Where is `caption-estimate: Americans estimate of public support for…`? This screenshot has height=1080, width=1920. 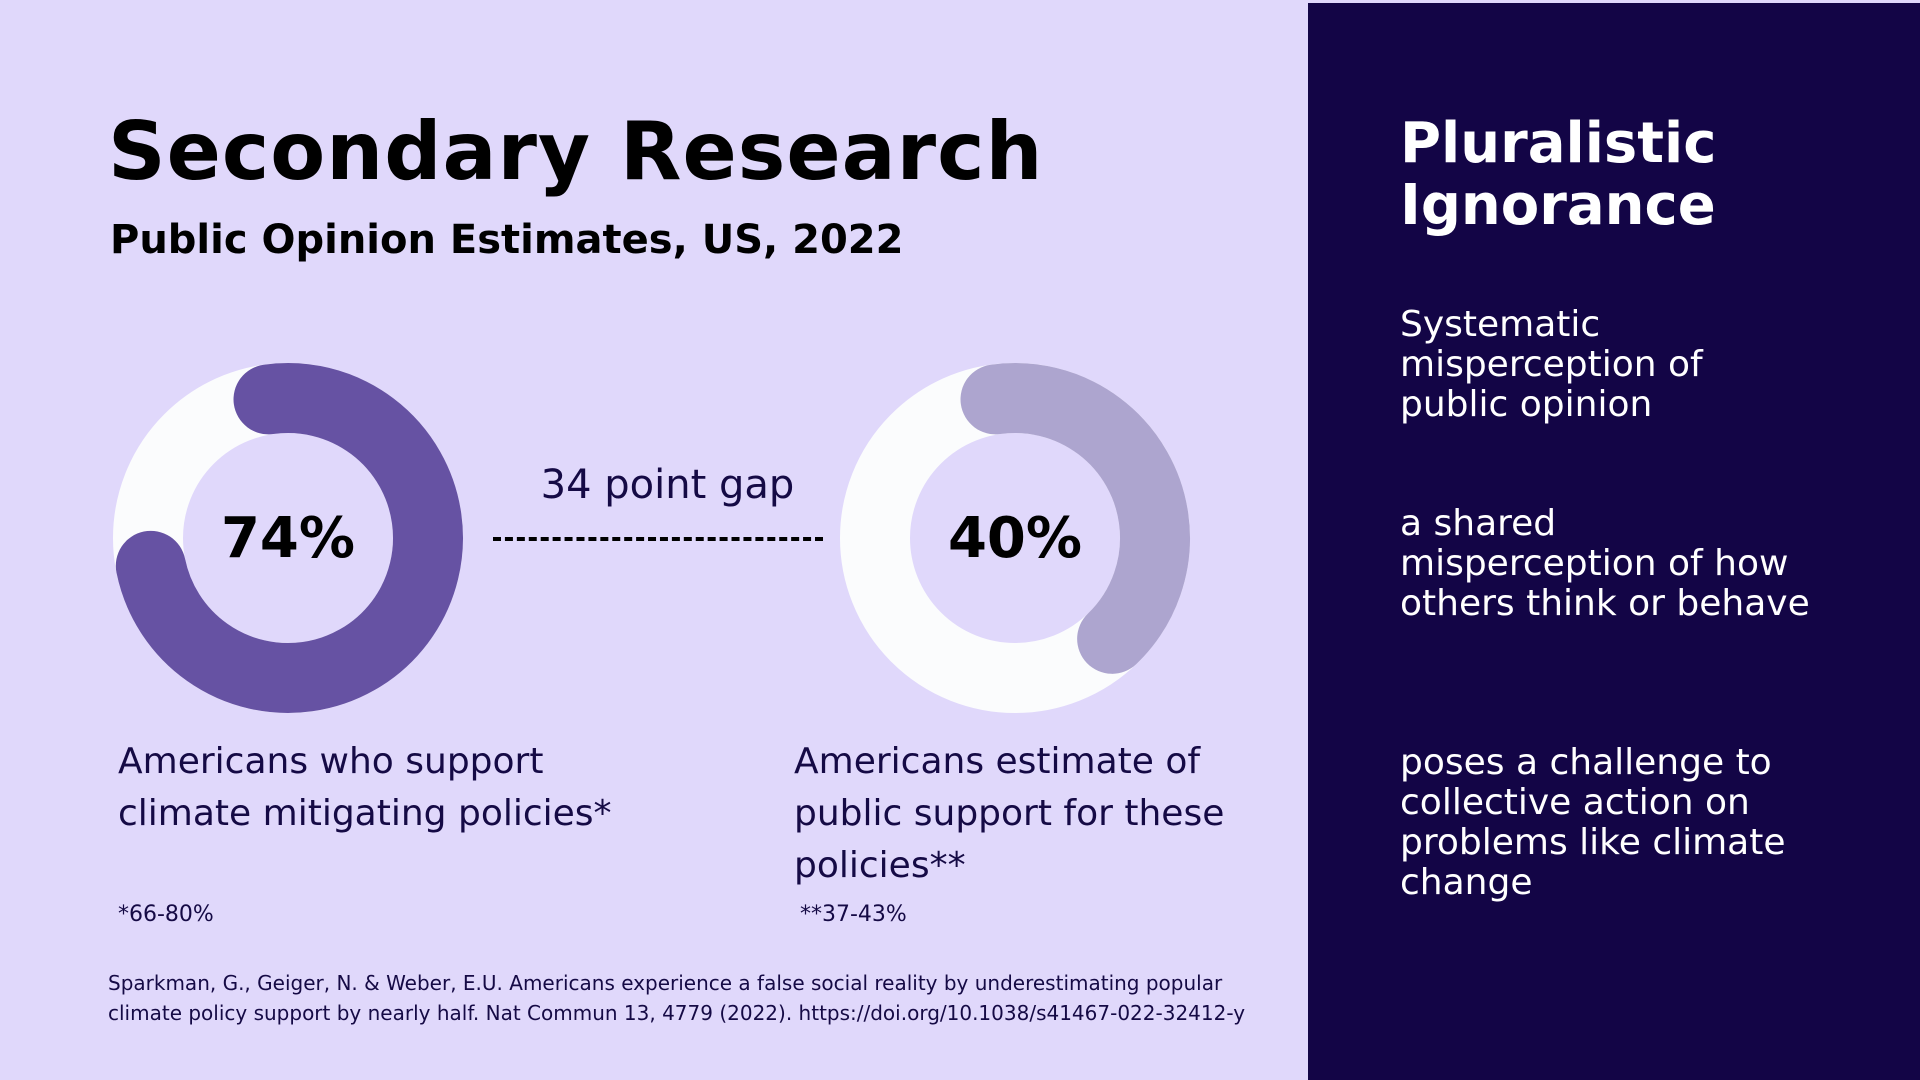 caption-estimate: Americans estimate of public support for… is located at coordinates (1009, 813).